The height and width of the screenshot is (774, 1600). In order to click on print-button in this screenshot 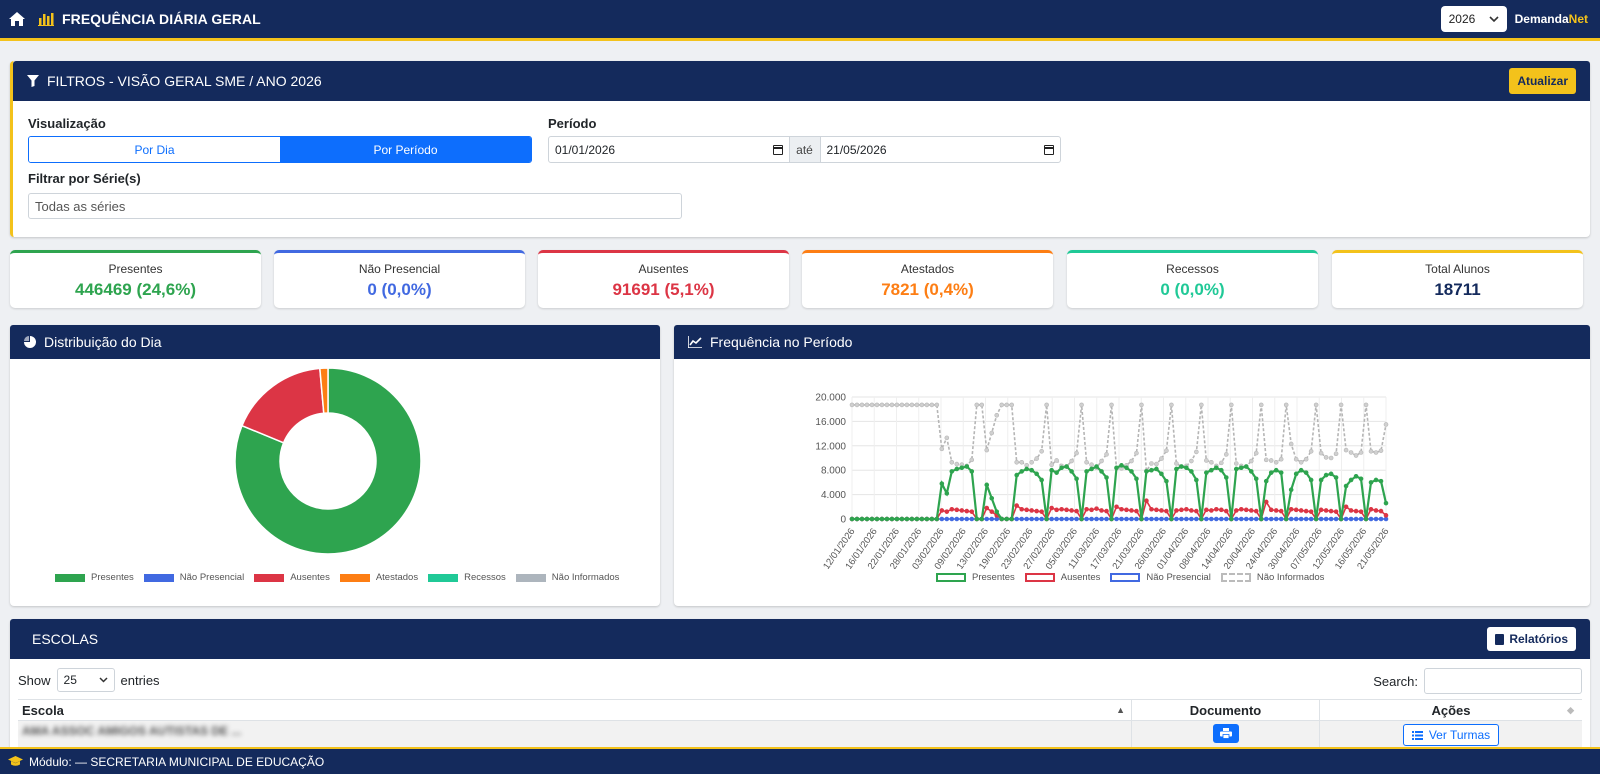, I will do `click(1225, 733)`.